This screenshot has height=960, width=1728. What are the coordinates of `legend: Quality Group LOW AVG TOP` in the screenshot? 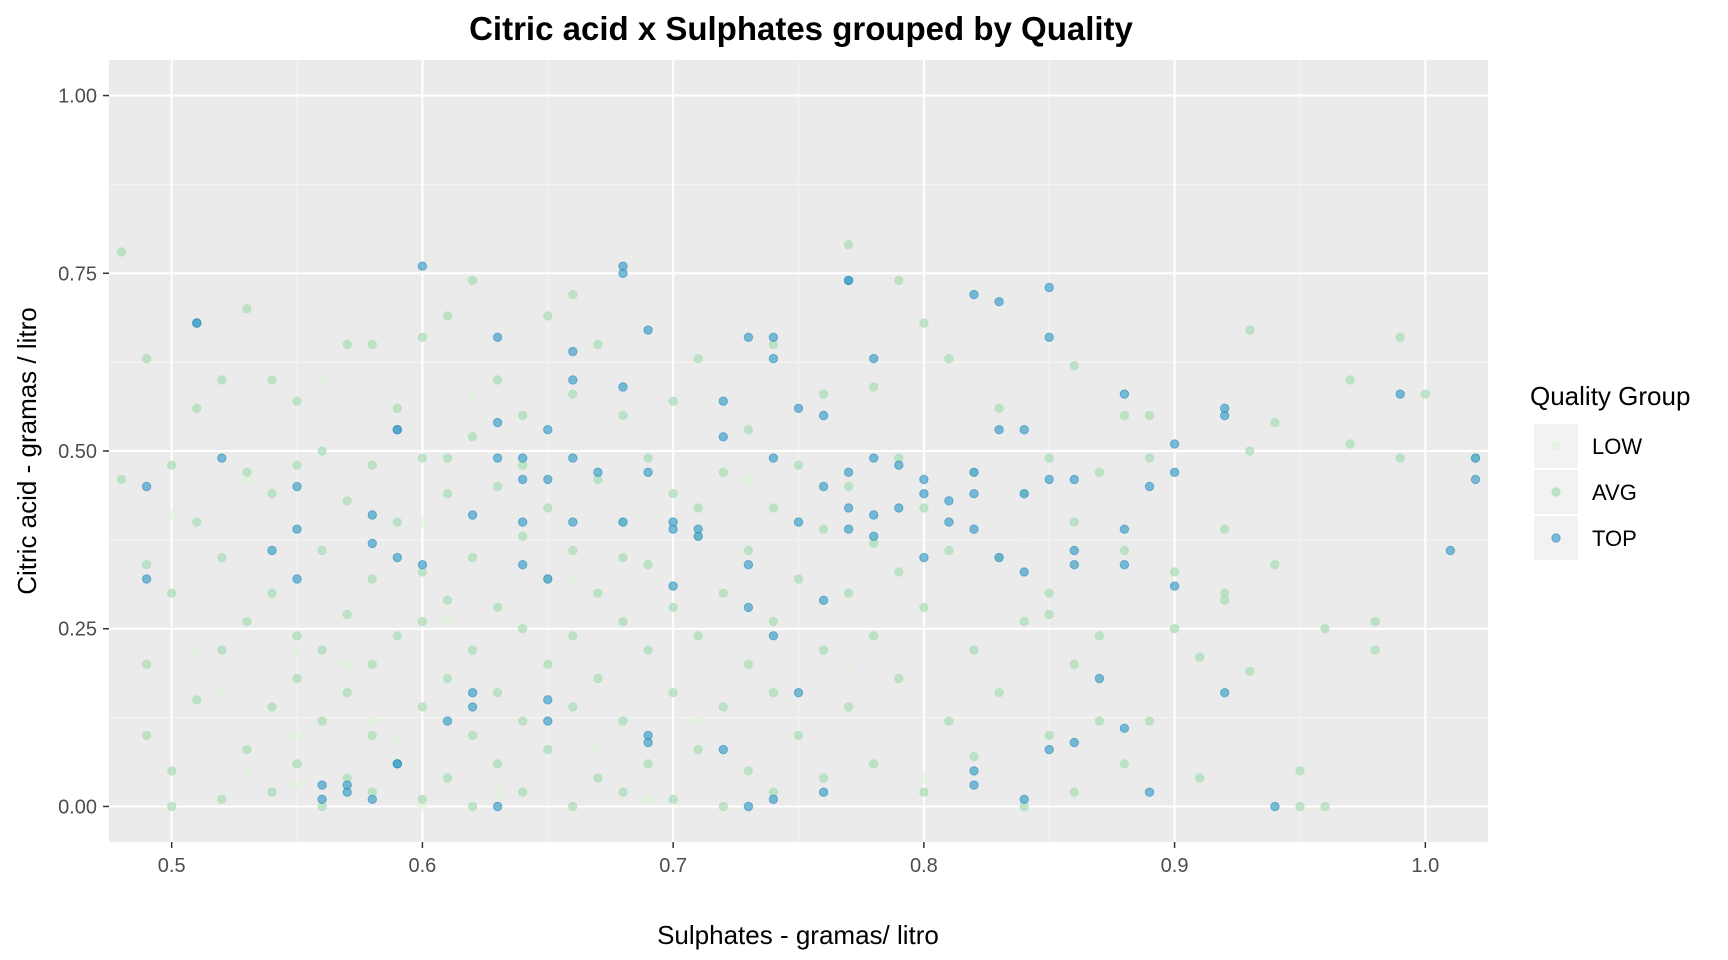 It's located at (1610, 470).